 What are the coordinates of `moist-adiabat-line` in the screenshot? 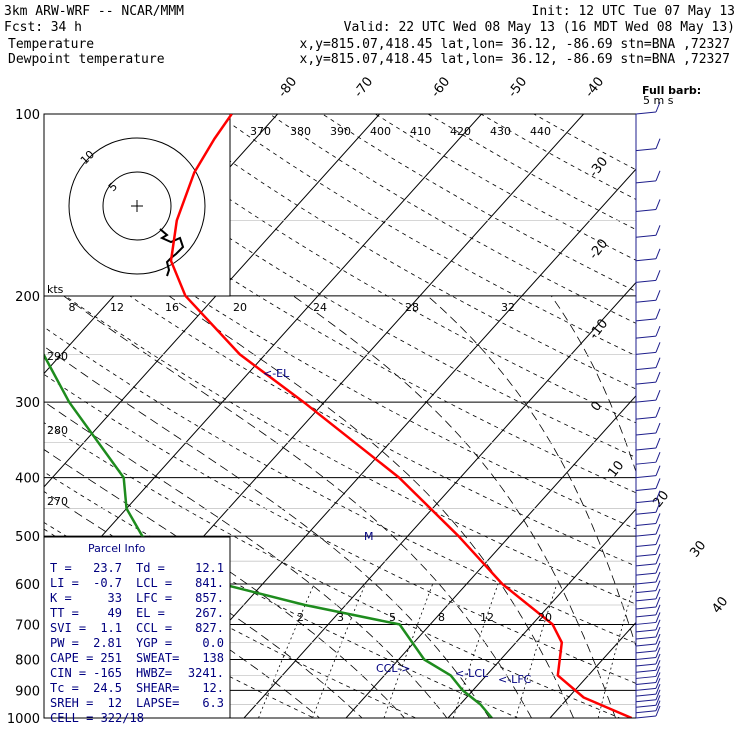 It's located at (593, 384).